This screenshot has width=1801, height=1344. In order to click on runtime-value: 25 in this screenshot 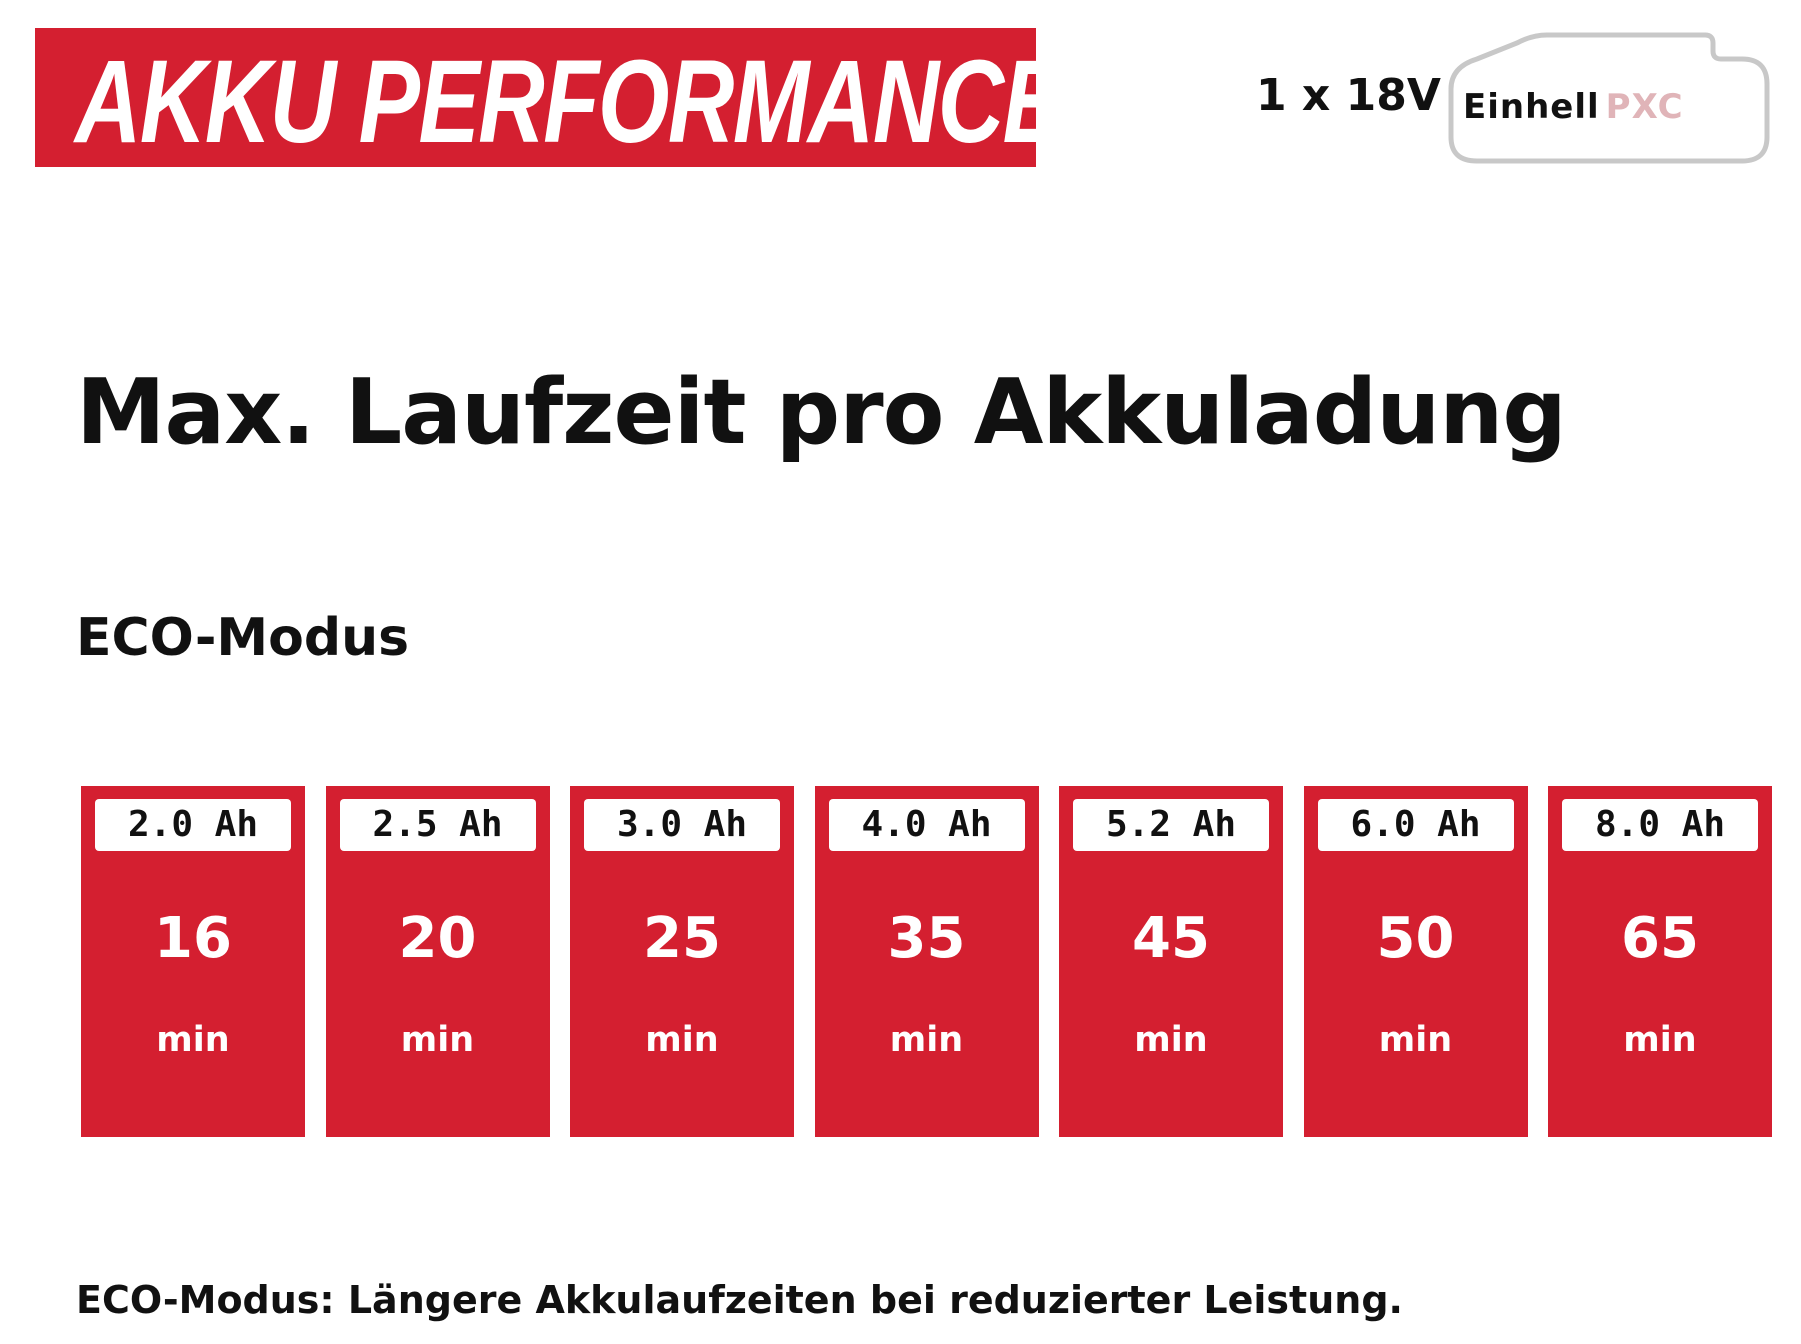, I will do `click(682, 938)`.